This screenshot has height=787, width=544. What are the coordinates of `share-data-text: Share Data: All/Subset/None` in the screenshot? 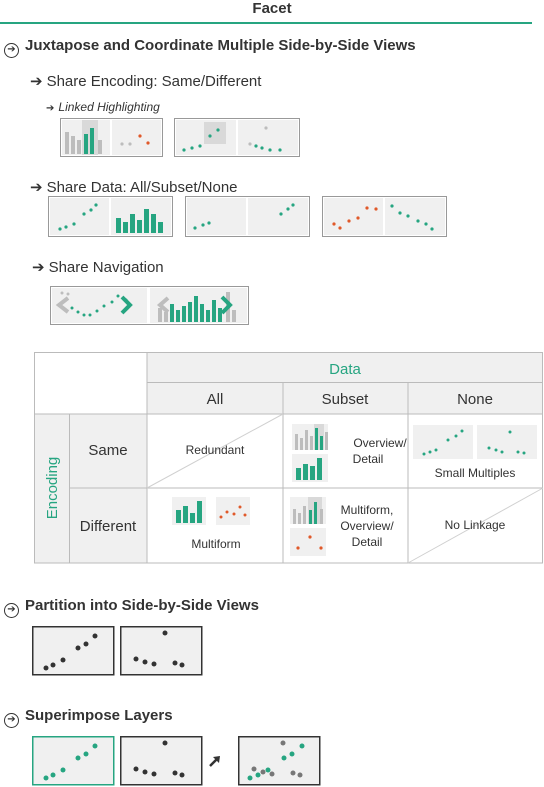 It's located at (142, 187).